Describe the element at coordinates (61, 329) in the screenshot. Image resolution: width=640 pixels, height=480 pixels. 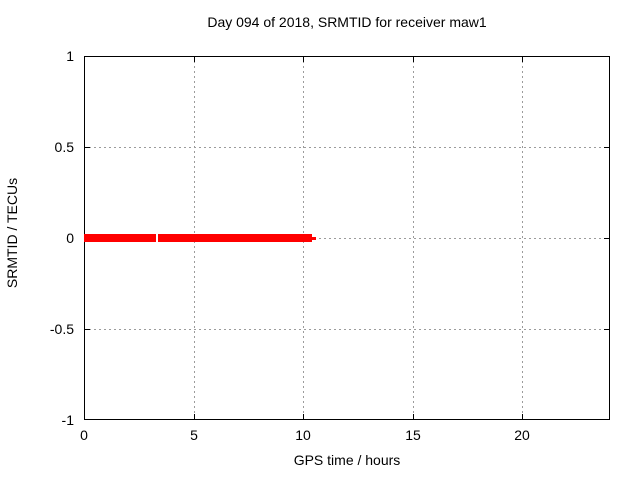
I see `y-tick-label: -0.5` at that location.